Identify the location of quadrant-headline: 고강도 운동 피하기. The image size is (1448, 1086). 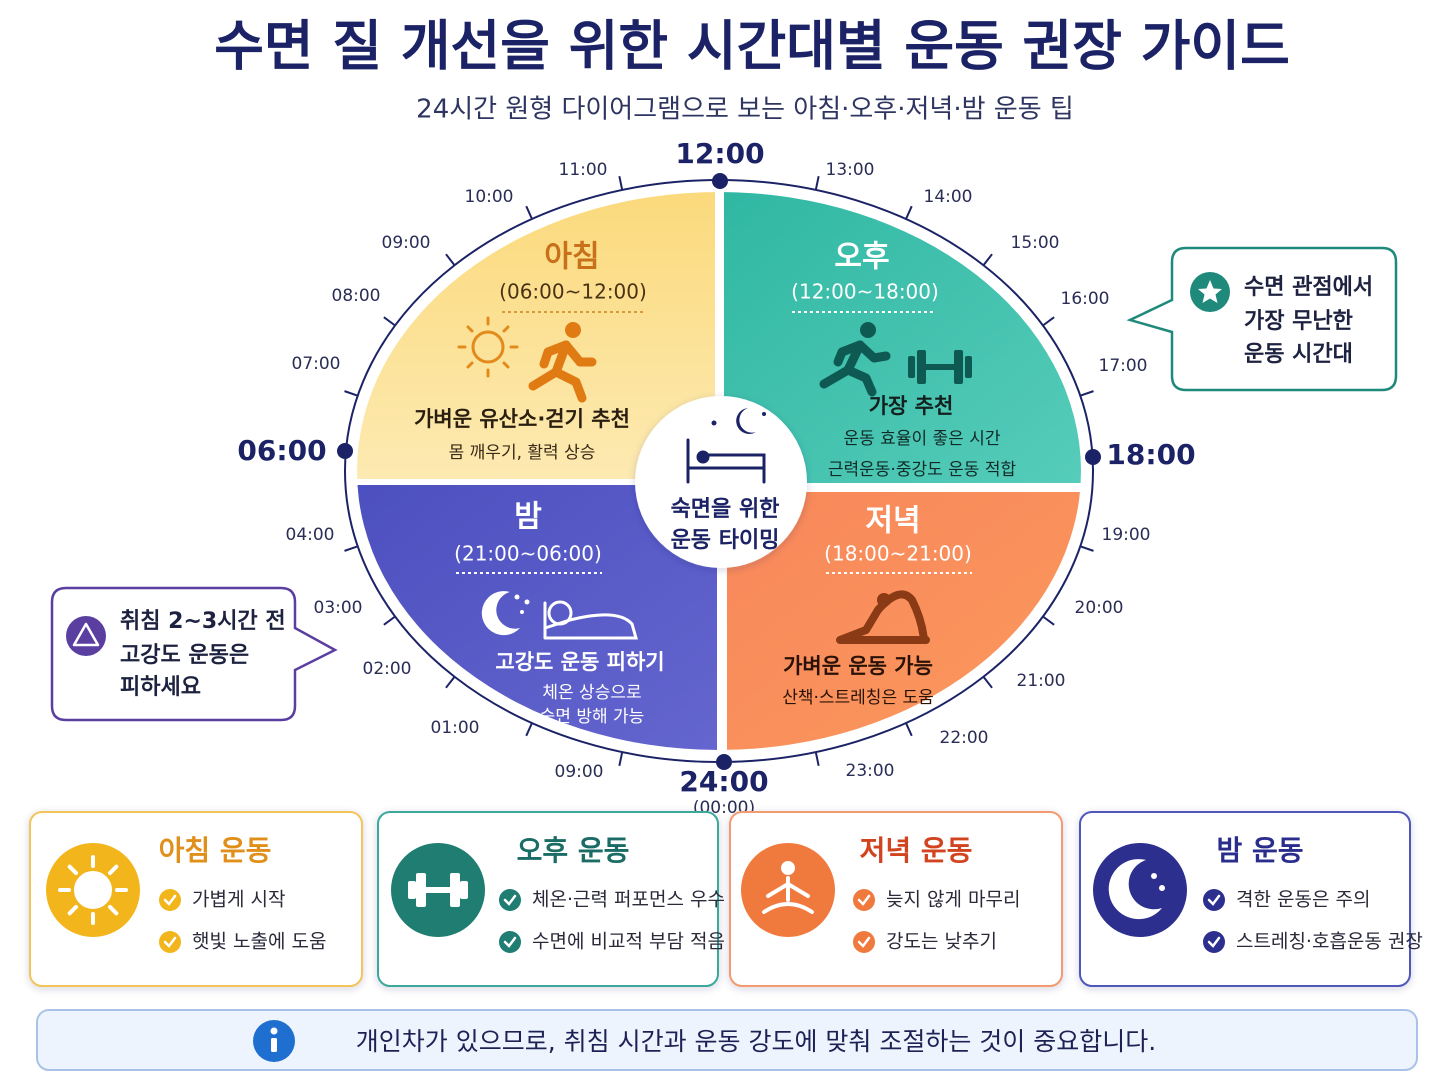
(579, 662).